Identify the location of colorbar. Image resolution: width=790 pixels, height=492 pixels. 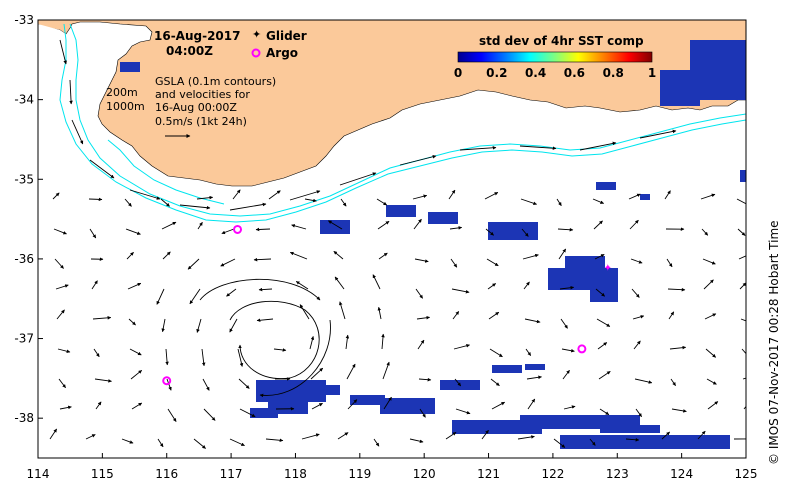
(555, 57).